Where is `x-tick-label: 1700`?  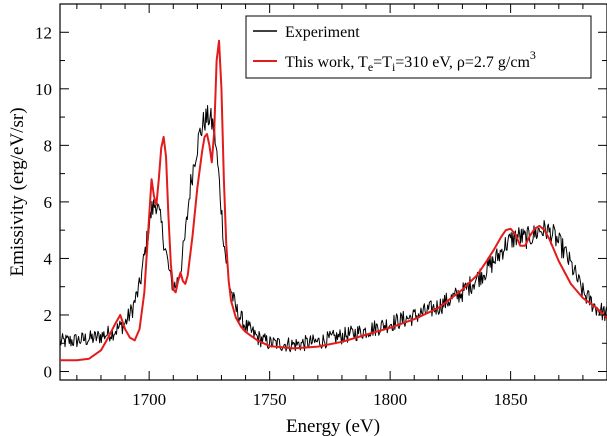 x-tick-label: 1700 is located at coordinates (149, 399).